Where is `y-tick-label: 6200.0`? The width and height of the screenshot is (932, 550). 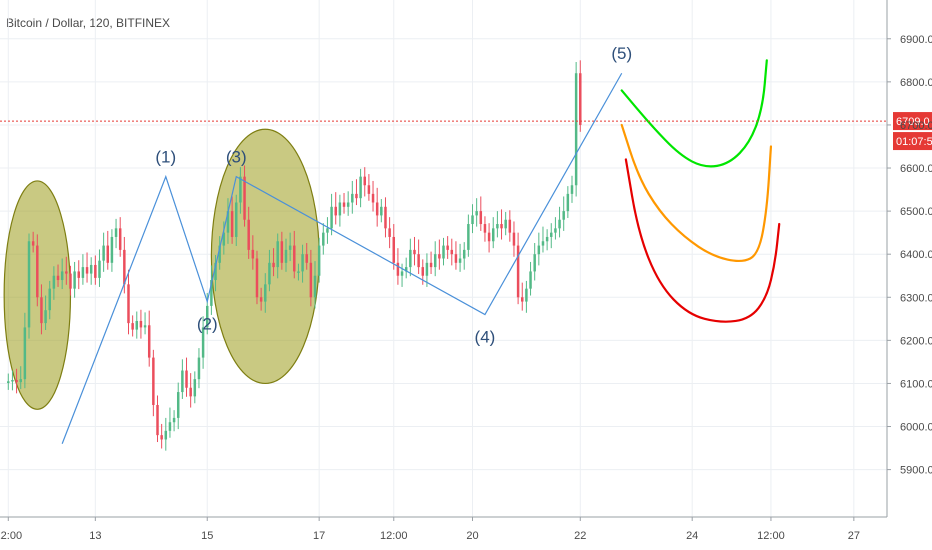 y-tick-label: 6200.0 is located at coordinates (916, 341).